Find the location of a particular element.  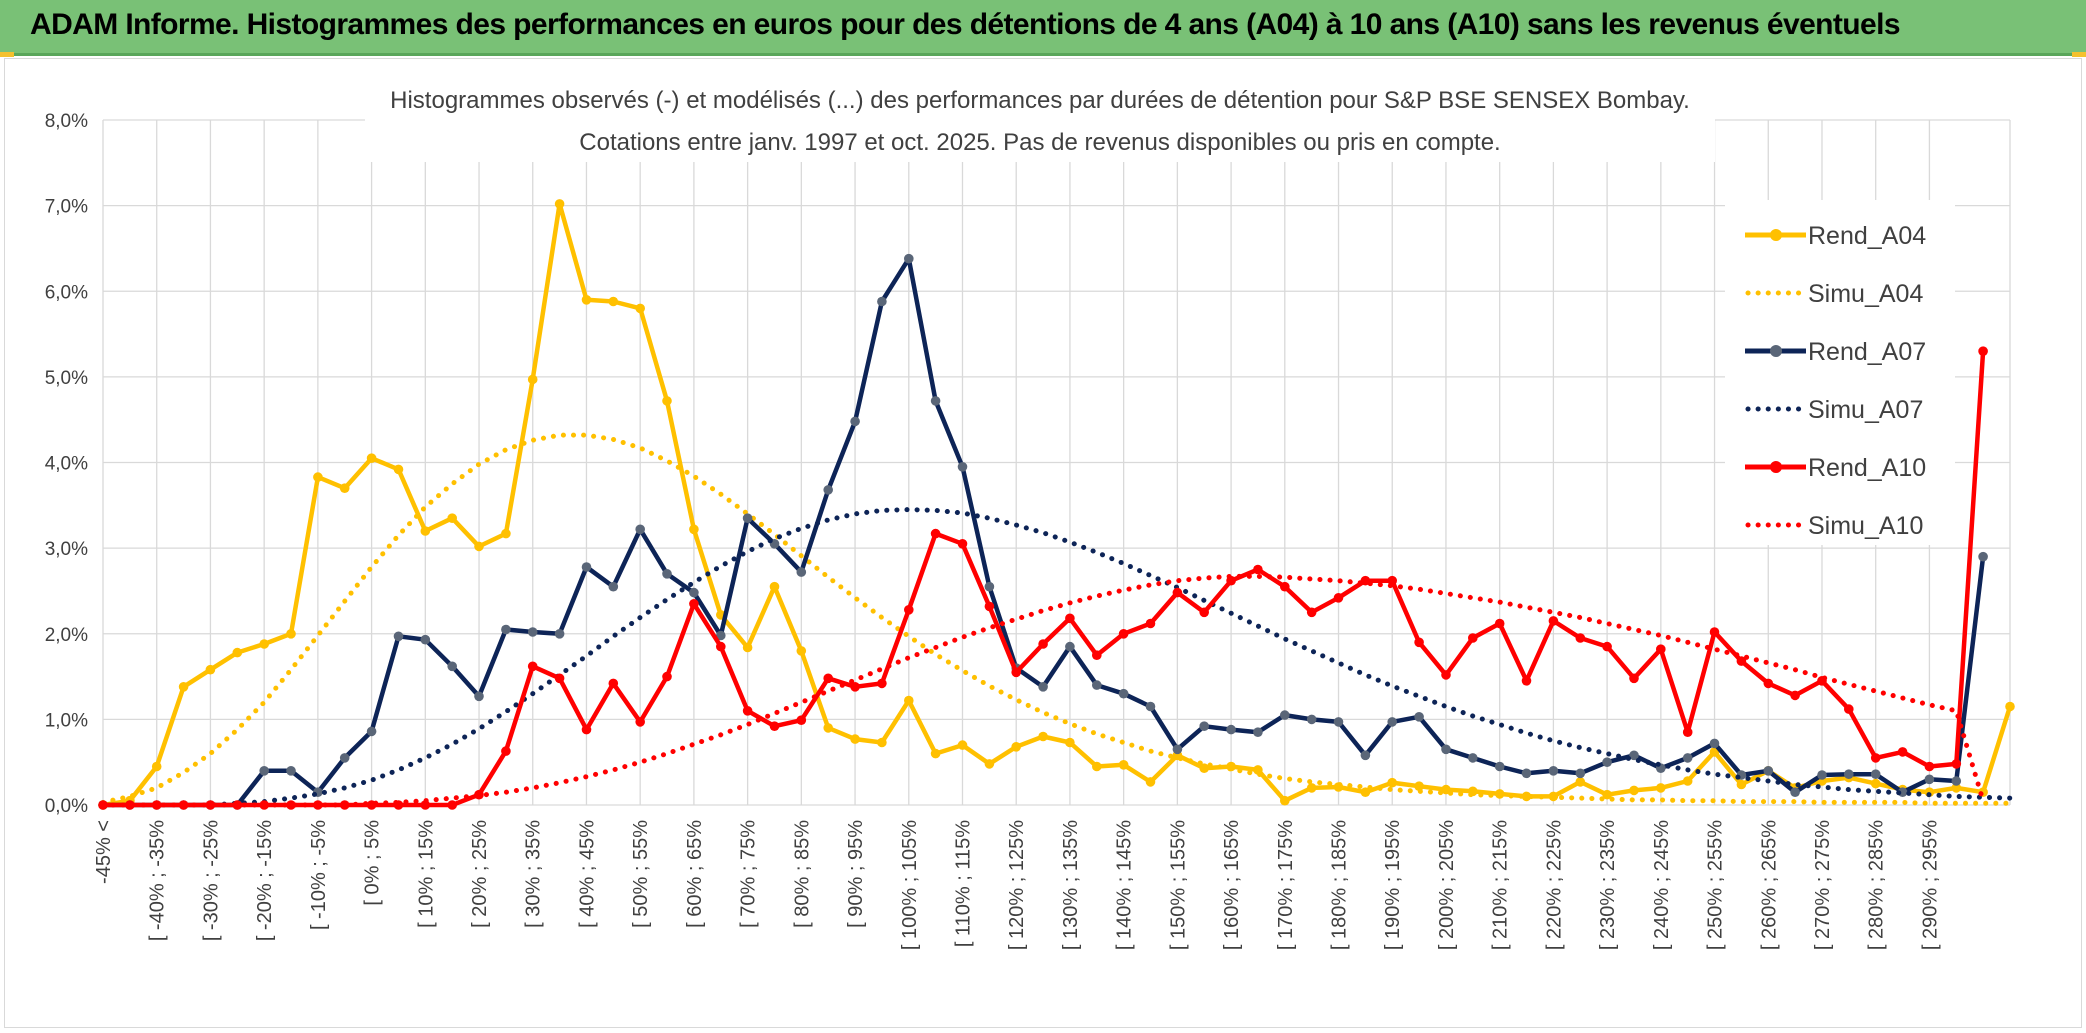

corner-mark-left is located at coordinates (7, 54).